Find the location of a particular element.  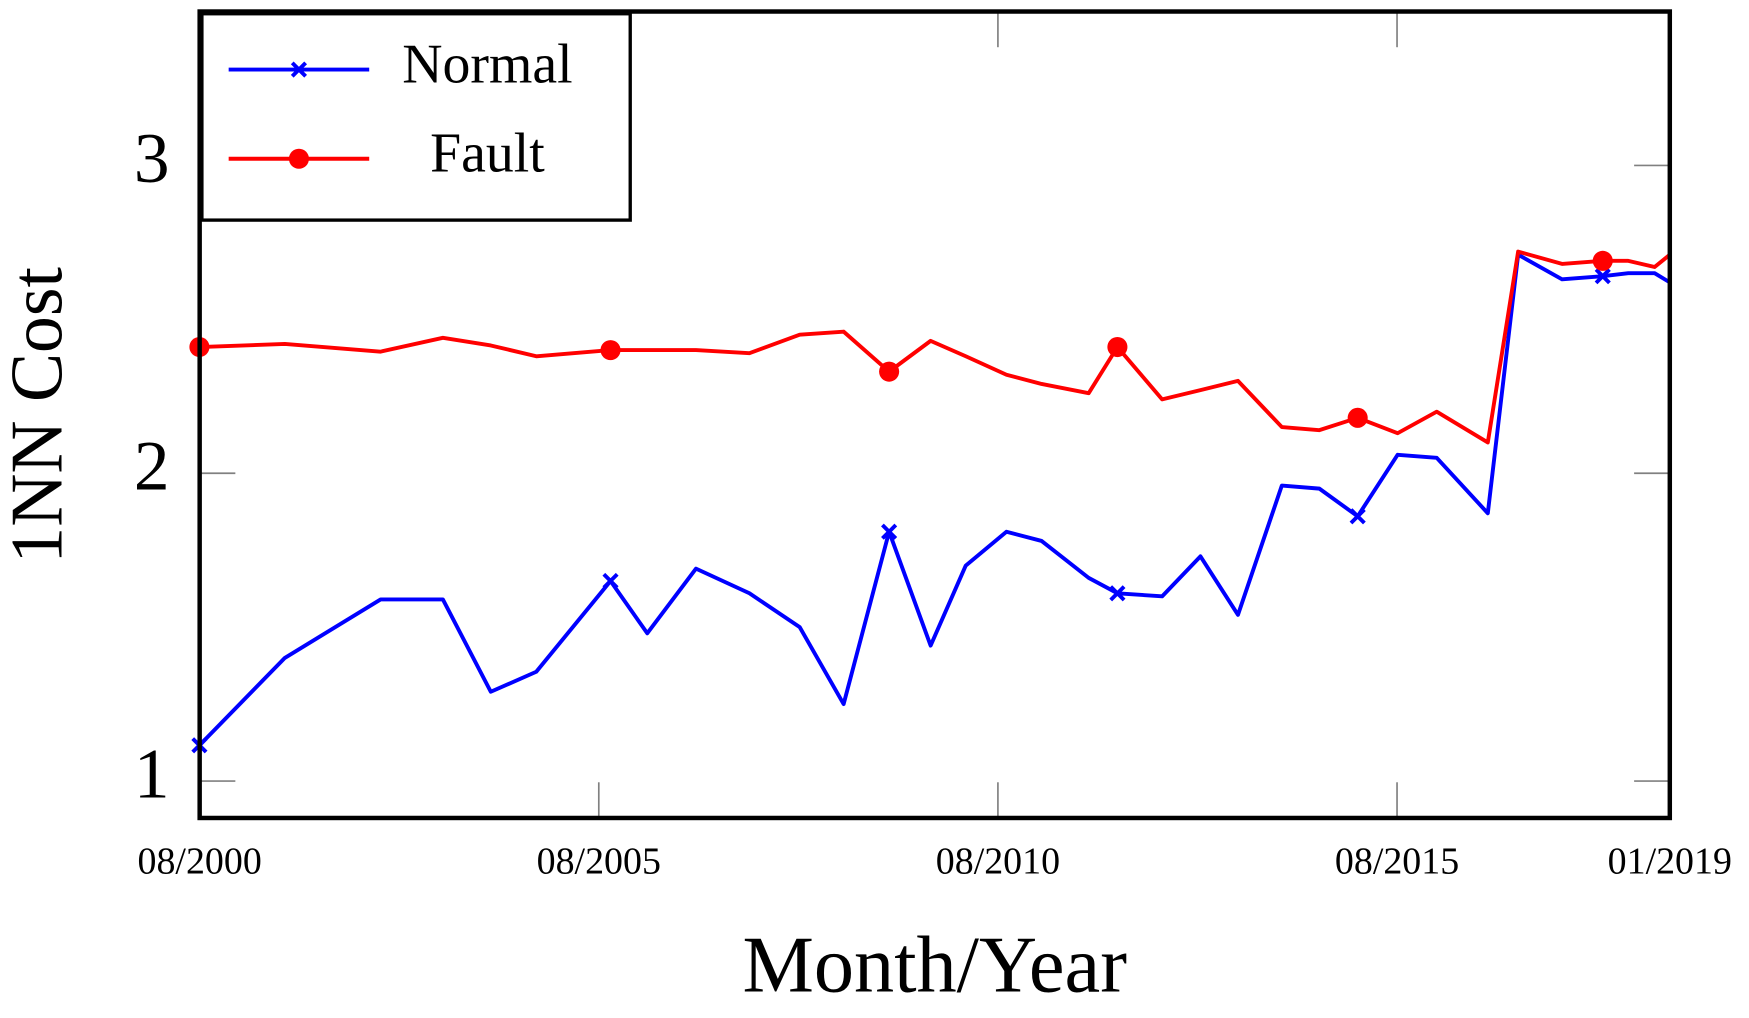

x-tick-label: 08/2000 is located at coordinates (200, 862).